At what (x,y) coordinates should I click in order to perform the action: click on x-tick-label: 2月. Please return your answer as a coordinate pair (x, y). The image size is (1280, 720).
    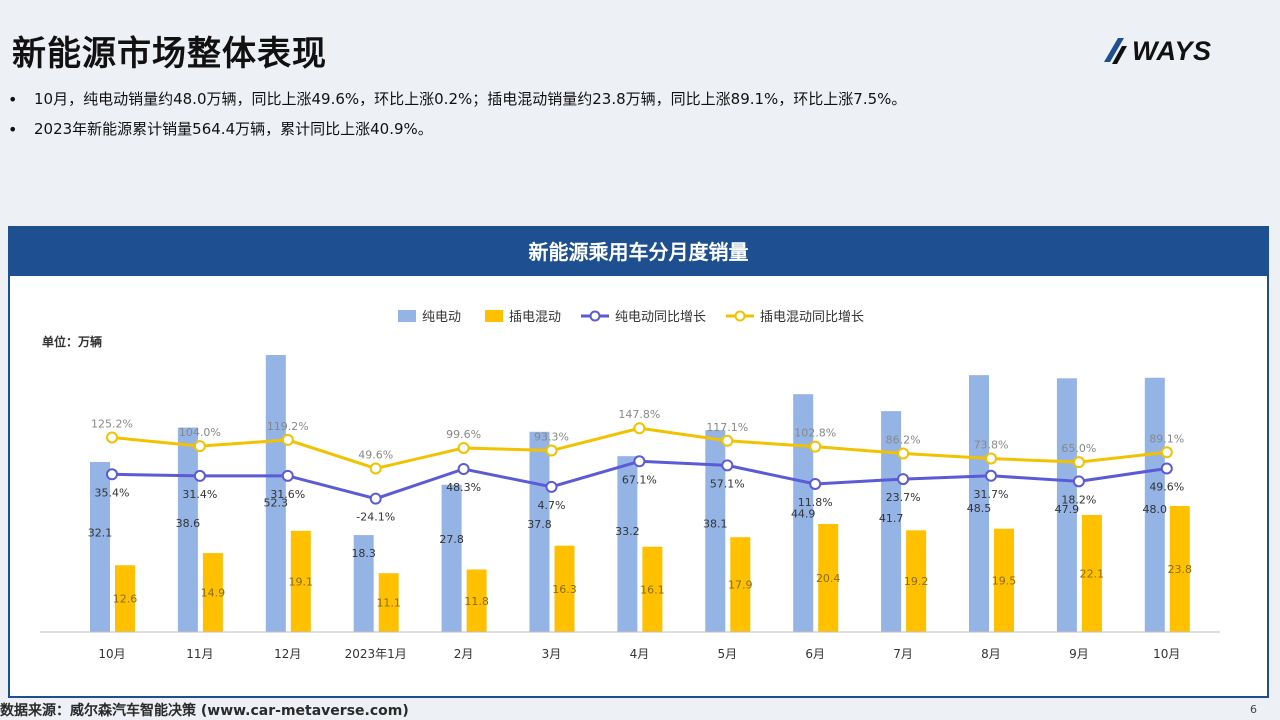
    Looking at the image, I should click on (464, 654).